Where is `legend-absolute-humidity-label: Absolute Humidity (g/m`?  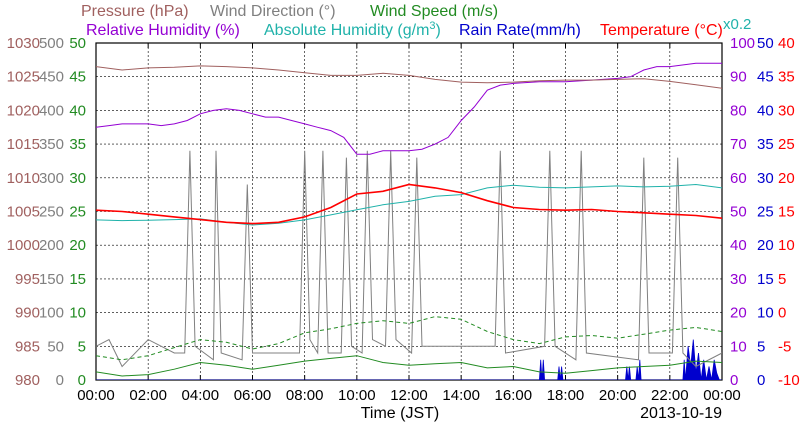 legend-absolute-humidity-label: Absolute Humidity (g/m is located at coordinates (346, 30).